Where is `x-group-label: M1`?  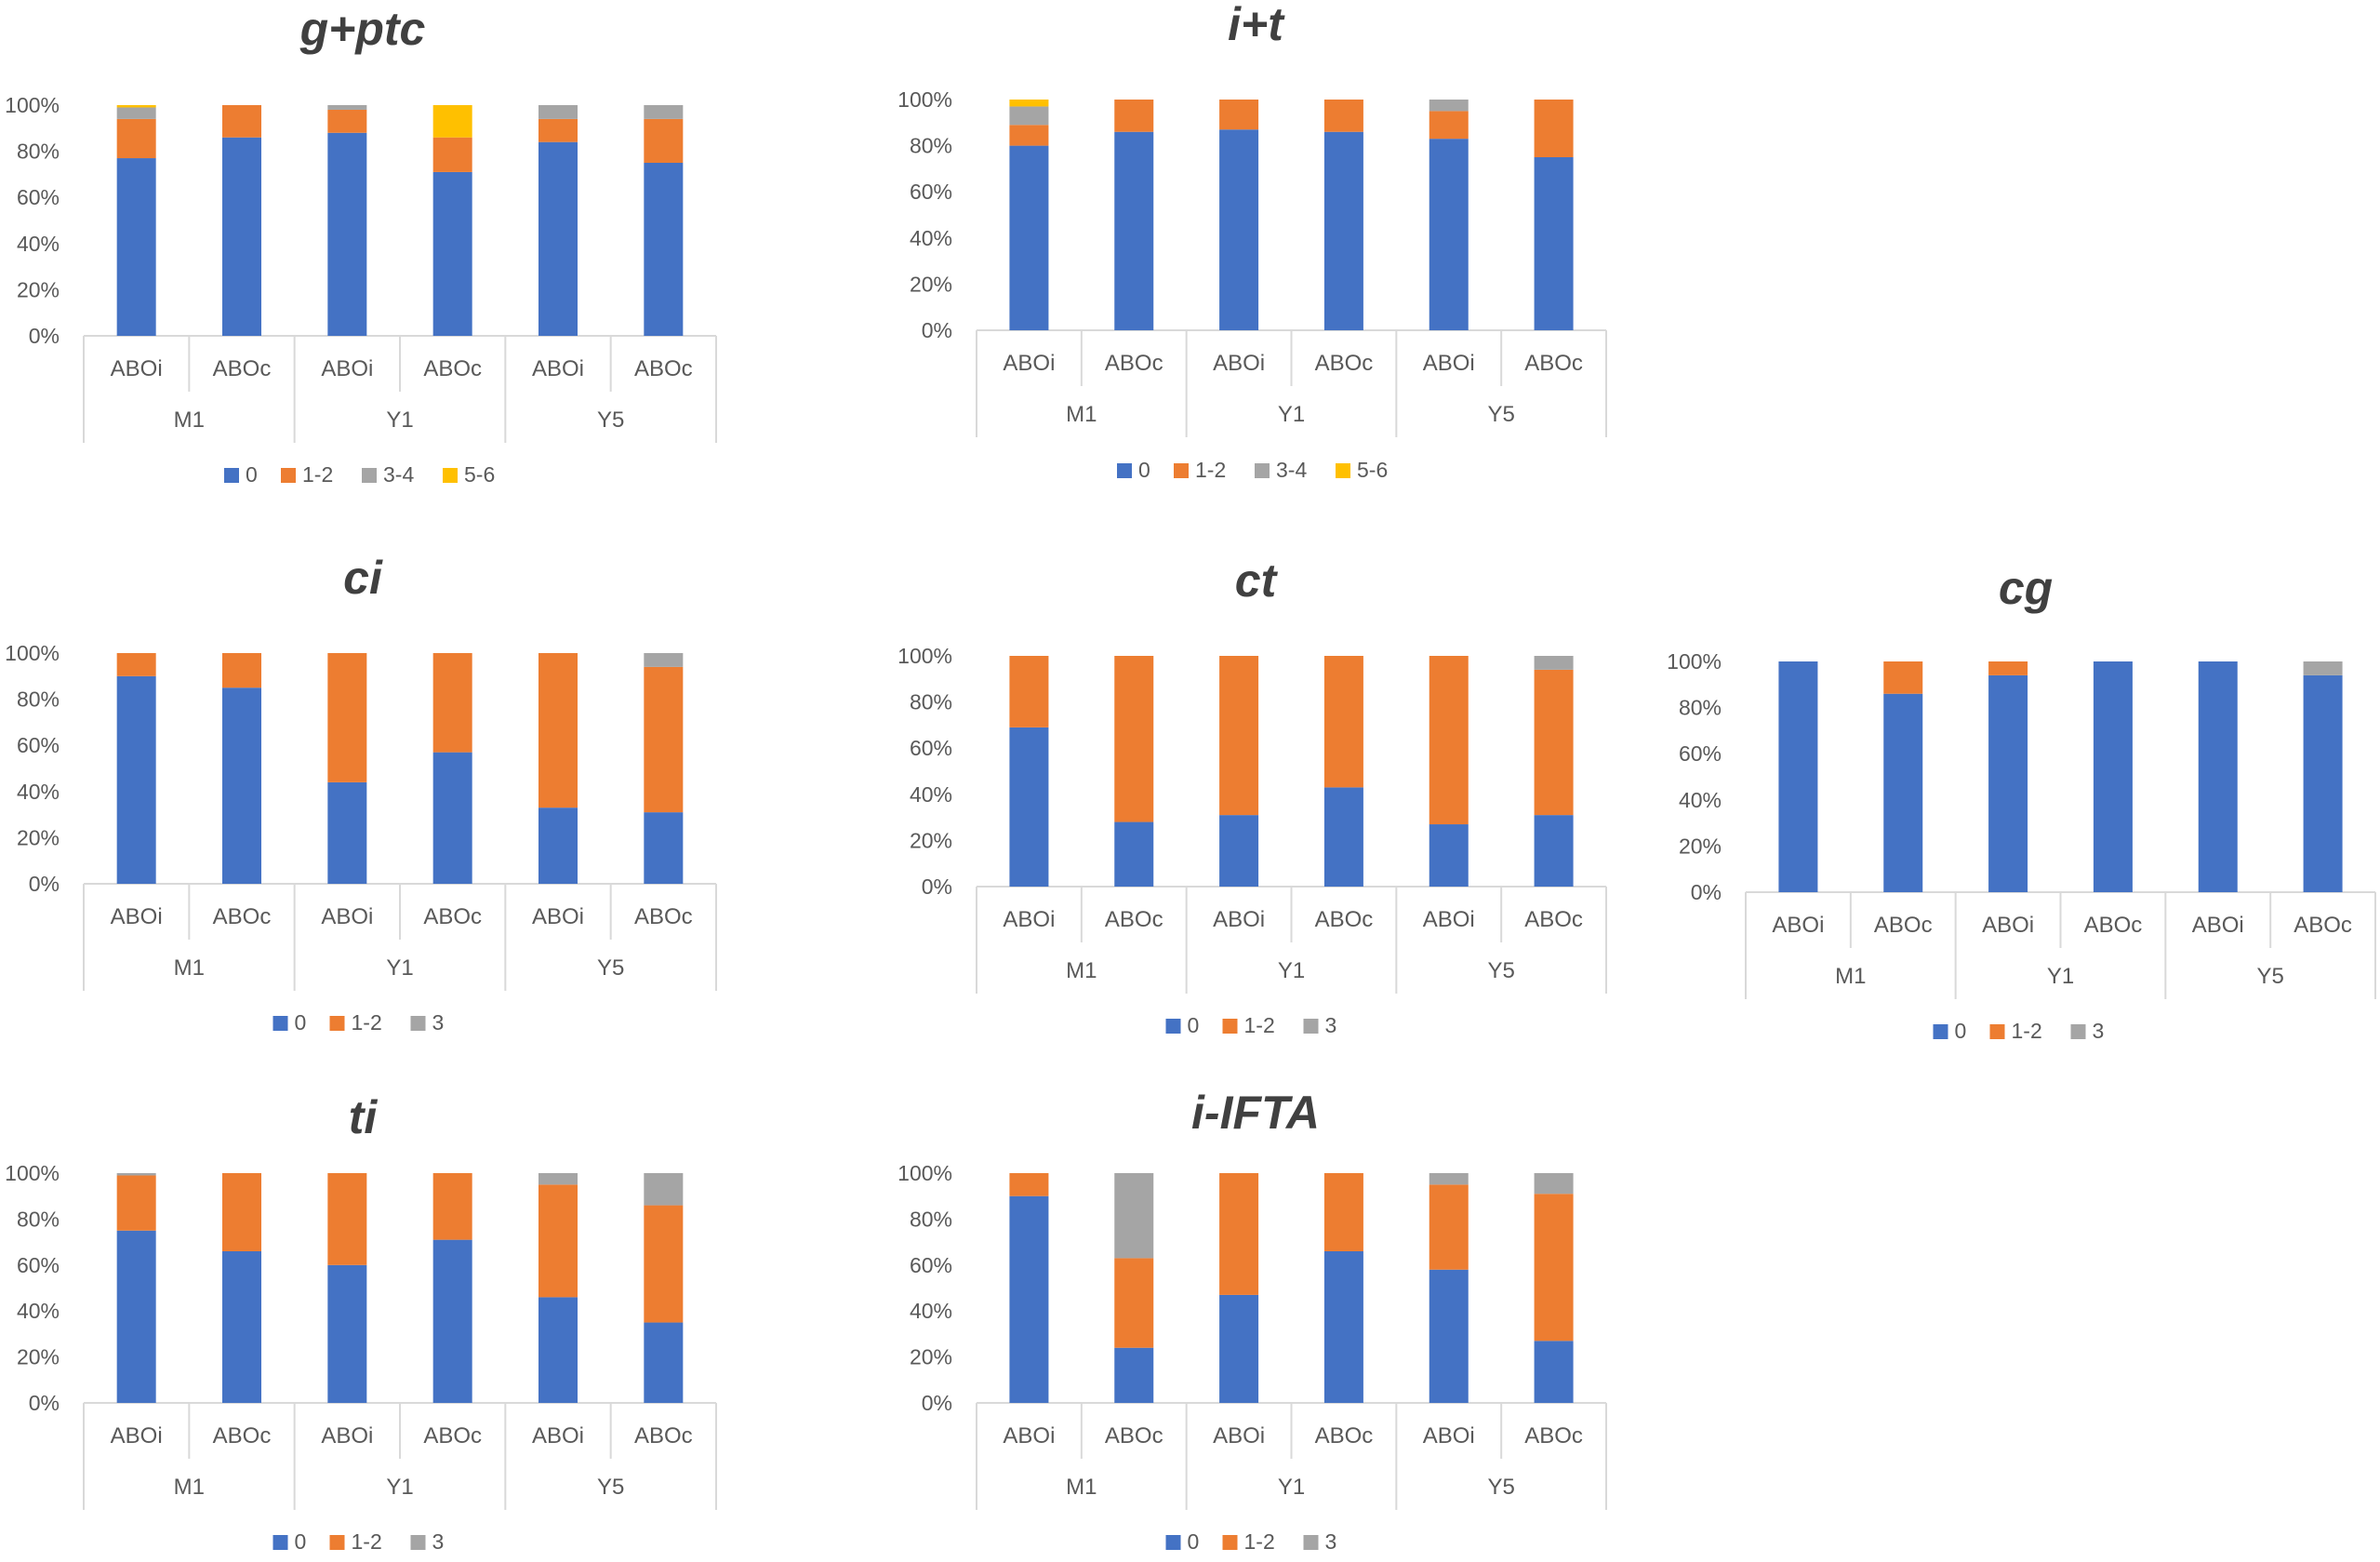
x-group-label: M1 is located at coordinates (1081, 415).